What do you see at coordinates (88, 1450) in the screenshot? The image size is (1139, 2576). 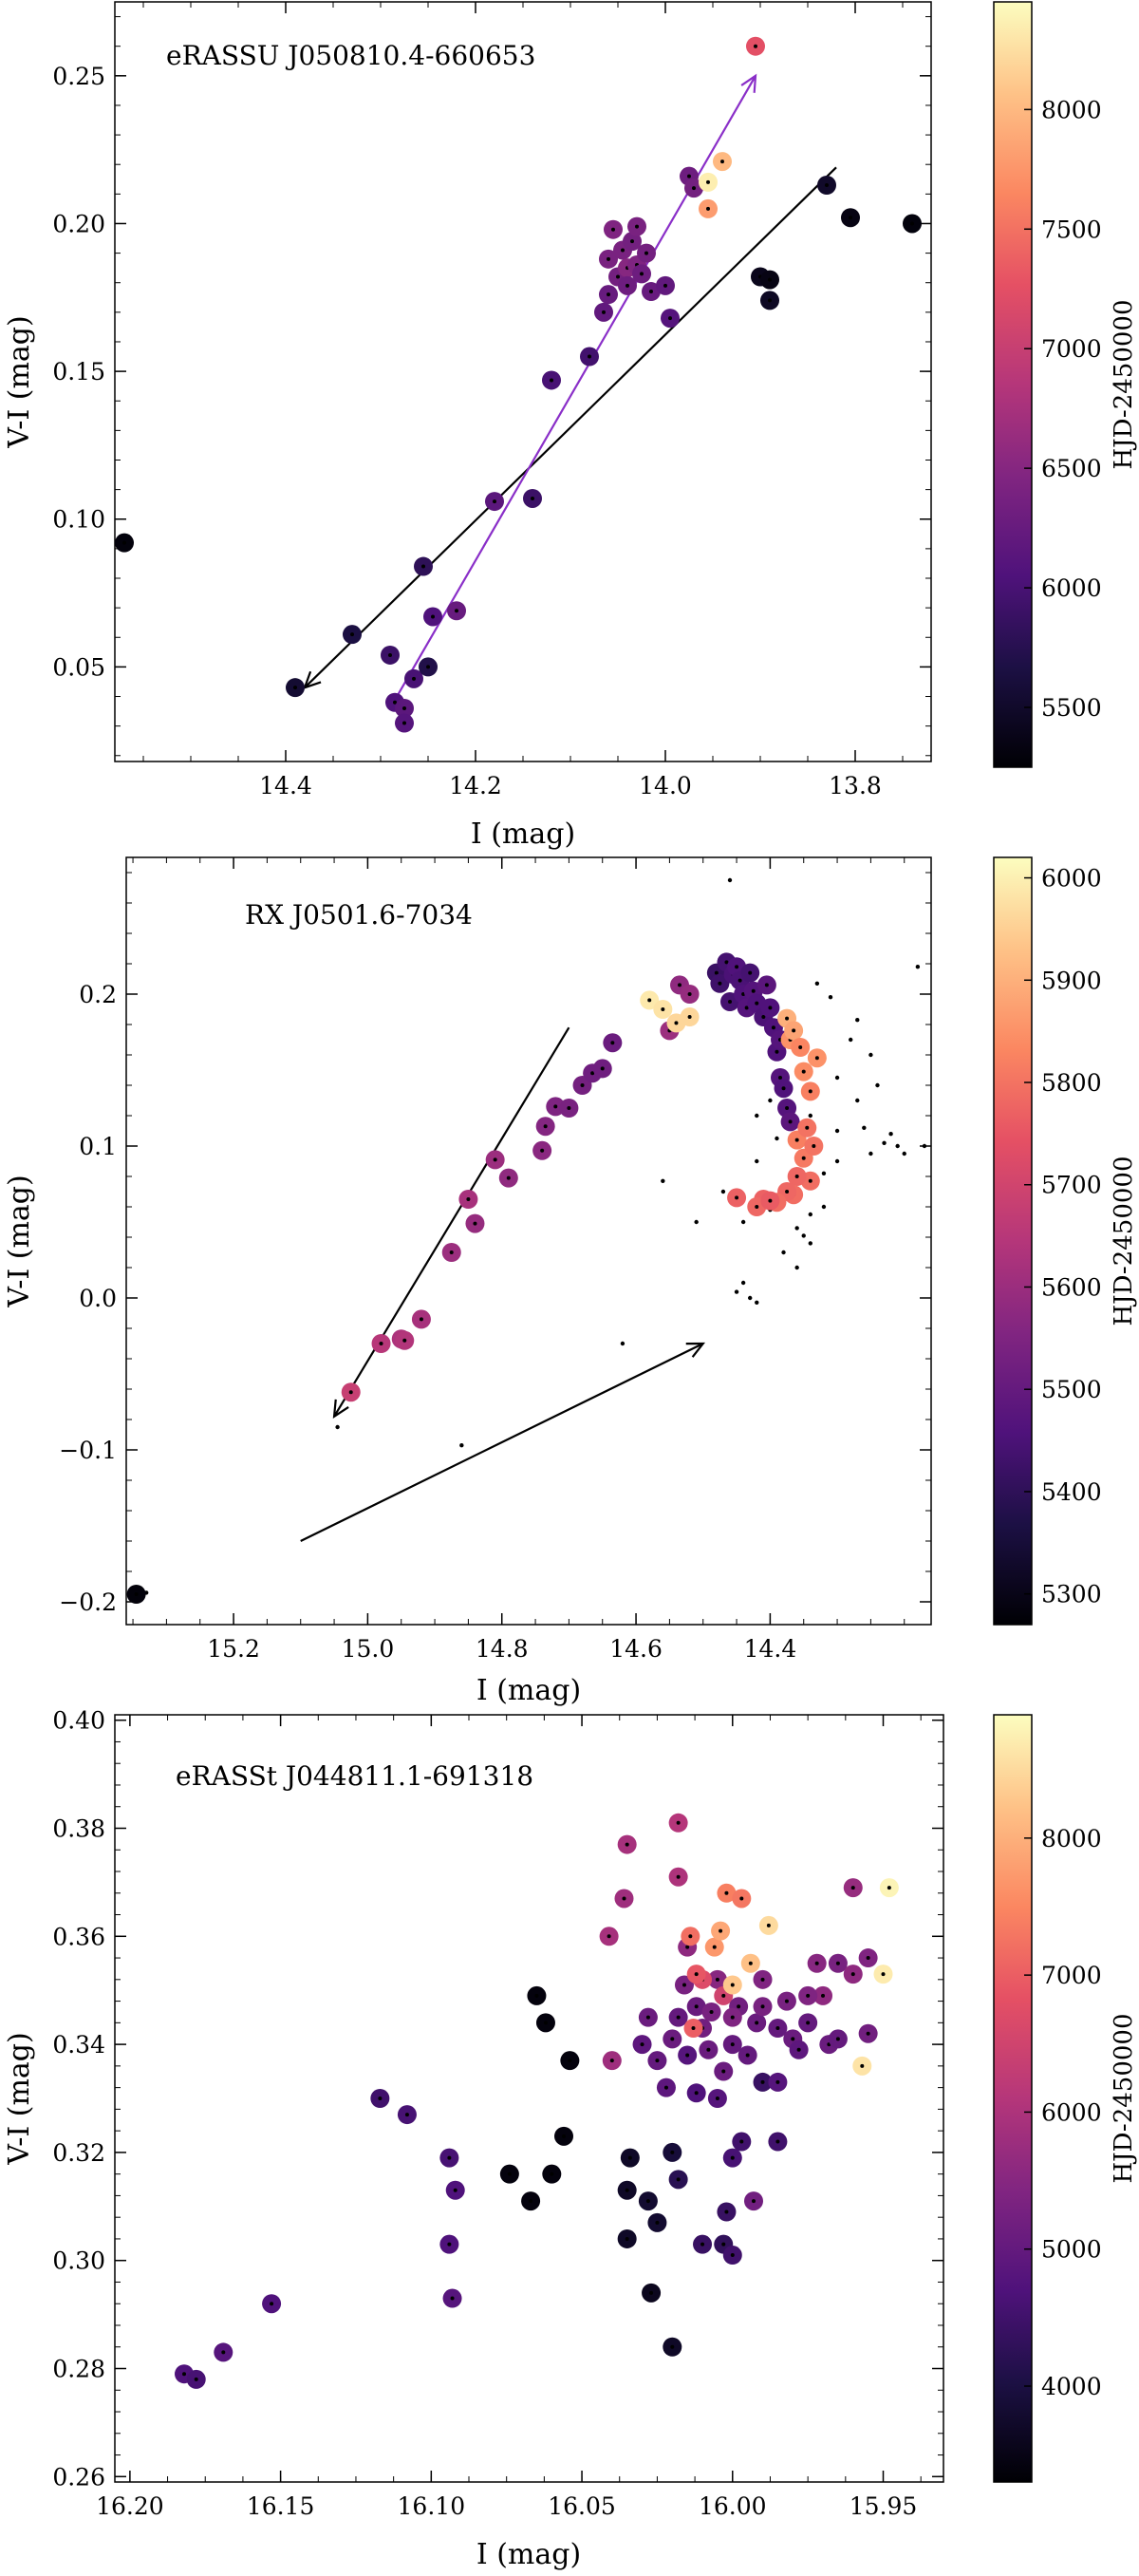 I see `y-tick-label: −0.1` at bounding box center [88, 1450].